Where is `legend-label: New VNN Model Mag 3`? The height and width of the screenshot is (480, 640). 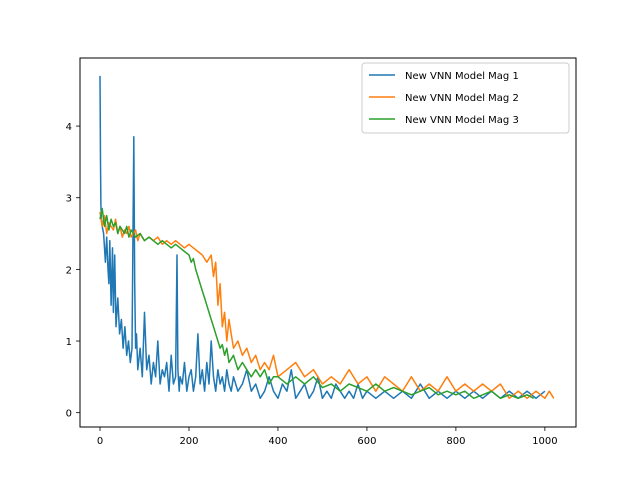 legend-label: New VNN Model Mag 3 is located at coordinates (462, 120).